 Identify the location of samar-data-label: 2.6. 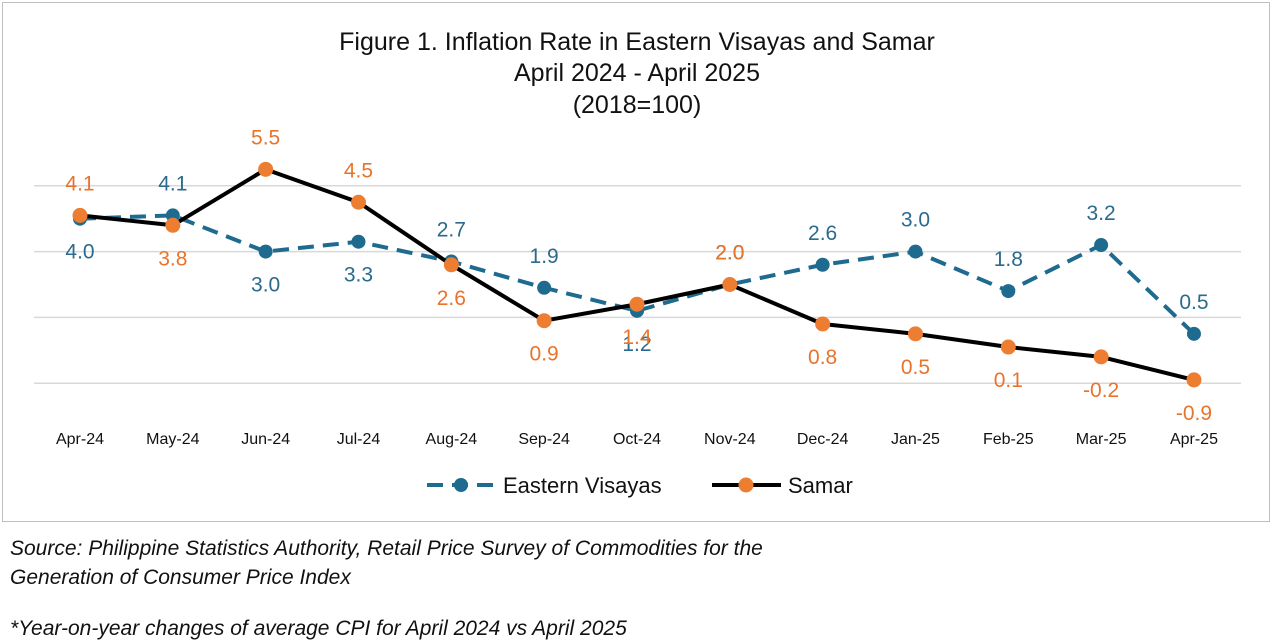
(451, 298).